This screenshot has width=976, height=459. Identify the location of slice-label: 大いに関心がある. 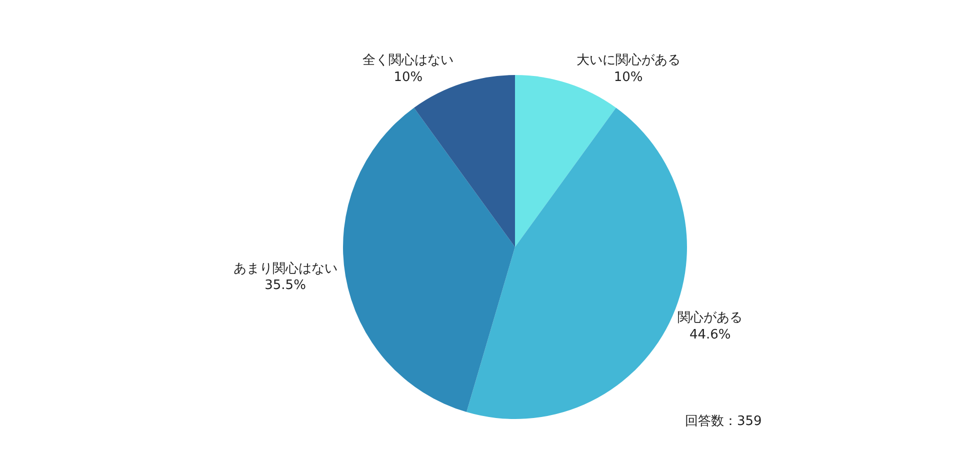
(628, 60).